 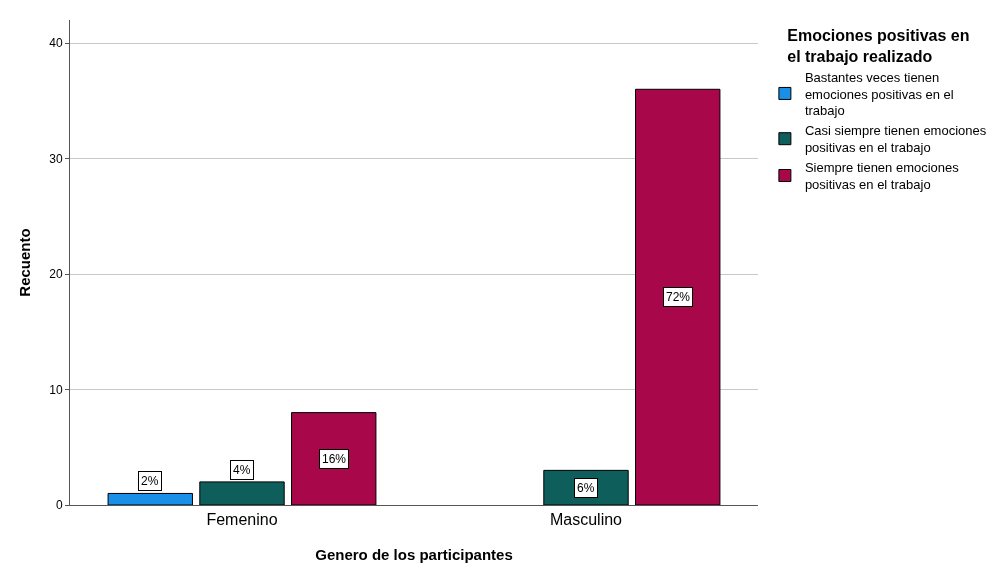 What do you see at coordinates (242, 520) in the screenshot?
I see `x-tick-label: Femenino` at bounding box center [242, 520].